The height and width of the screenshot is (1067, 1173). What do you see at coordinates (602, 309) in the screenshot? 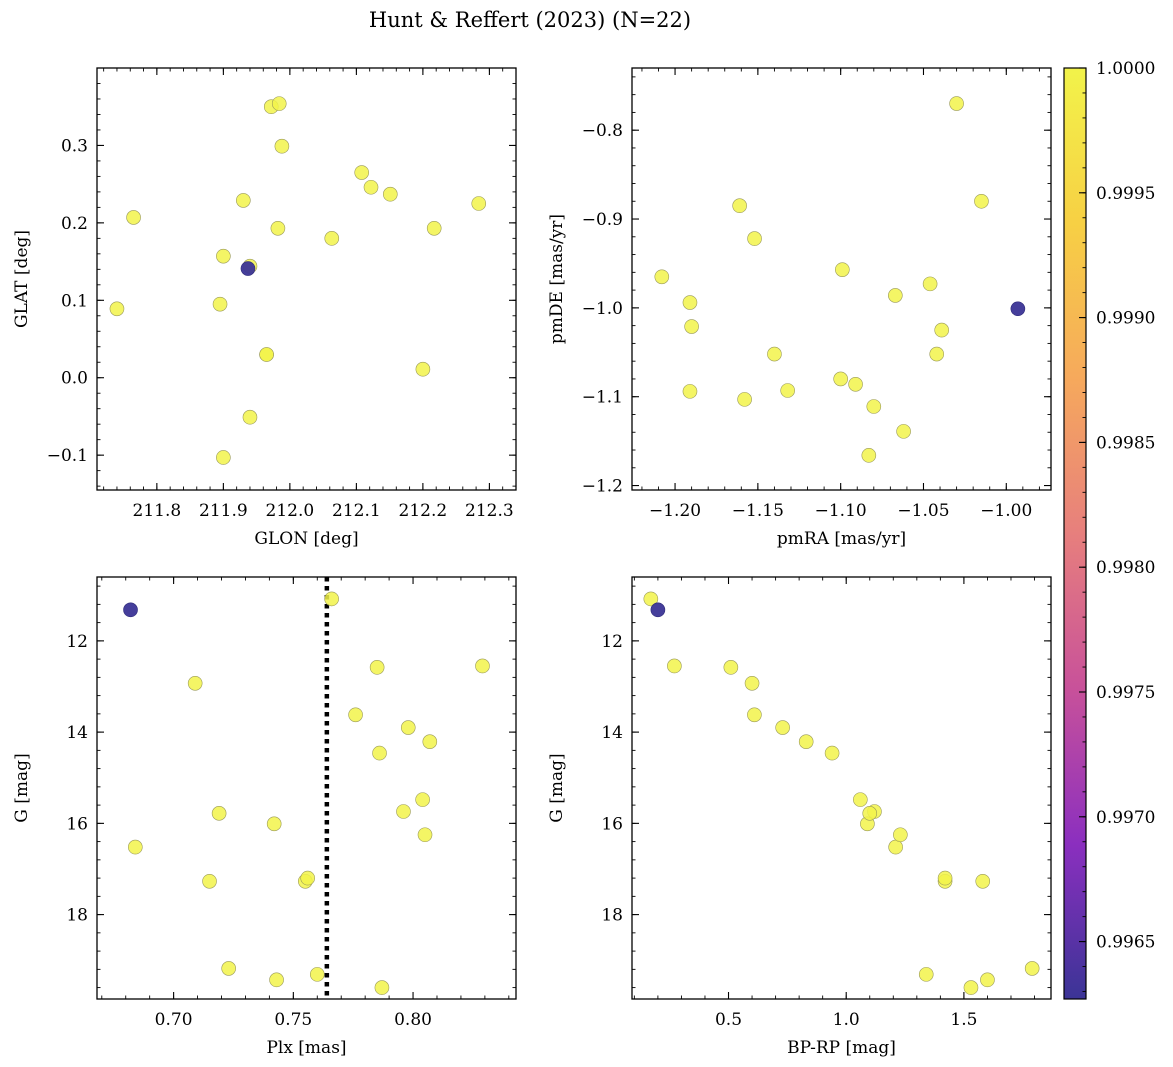
I see `y-tick-label: −1.0` at bounding box center [602, 309].